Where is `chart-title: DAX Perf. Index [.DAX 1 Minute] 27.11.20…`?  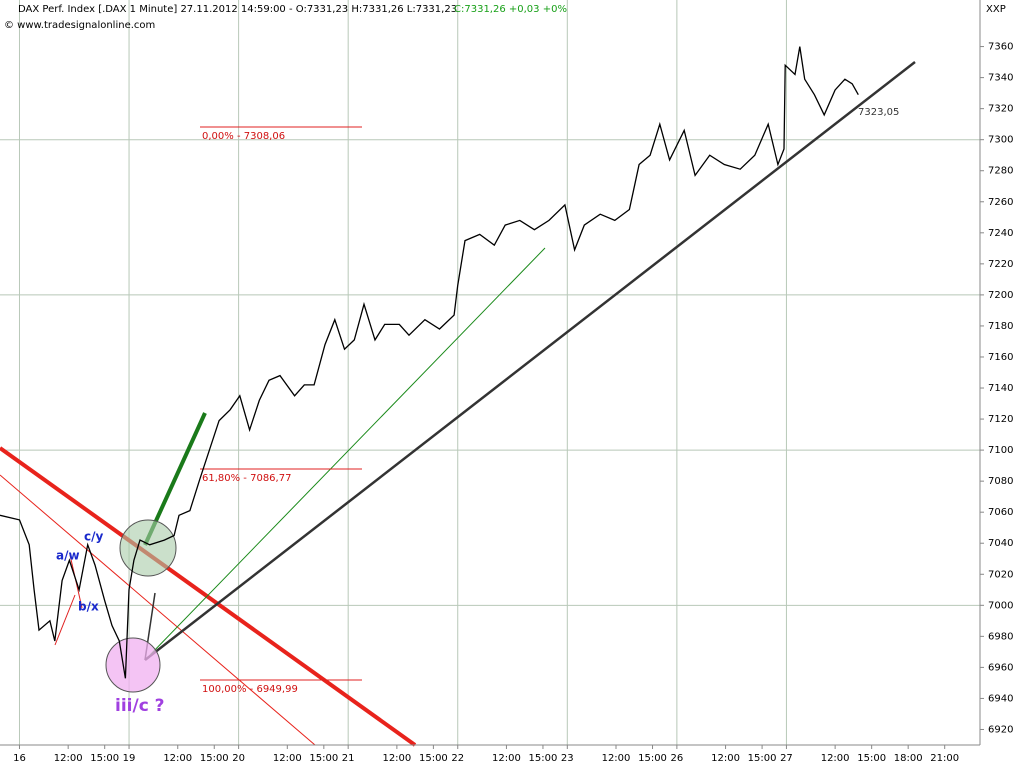 chart-title: DAX Perf. Index [.DAX 1 Minute] 27.11.20… is located at coordinates (237, 9).